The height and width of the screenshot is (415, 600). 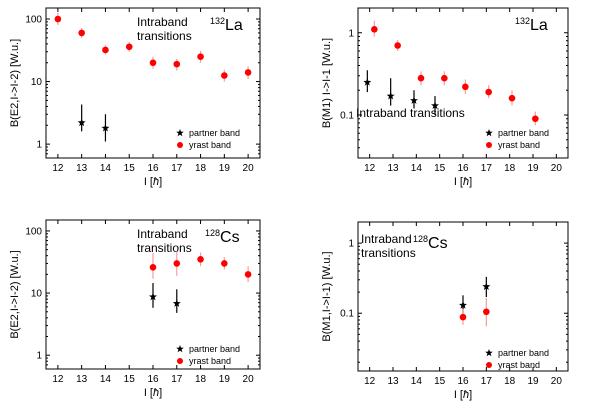 I want to click on y-tick-label: 10, so click(x=37, y=82).